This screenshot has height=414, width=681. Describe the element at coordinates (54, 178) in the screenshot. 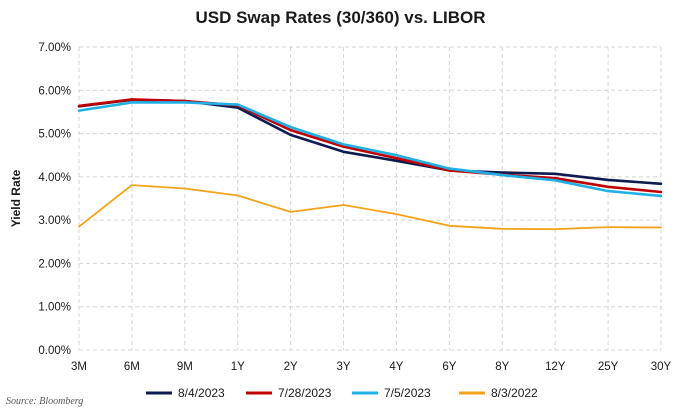

I see `y-tick-label: 4.00%` at that location.